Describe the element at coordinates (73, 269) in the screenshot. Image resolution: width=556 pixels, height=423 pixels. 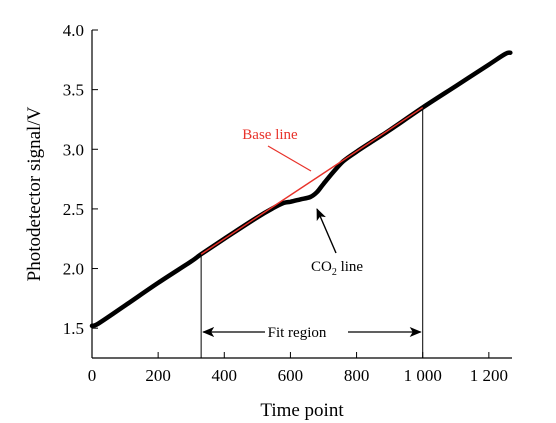
I see `y-tick-label: 2.0` at that location.